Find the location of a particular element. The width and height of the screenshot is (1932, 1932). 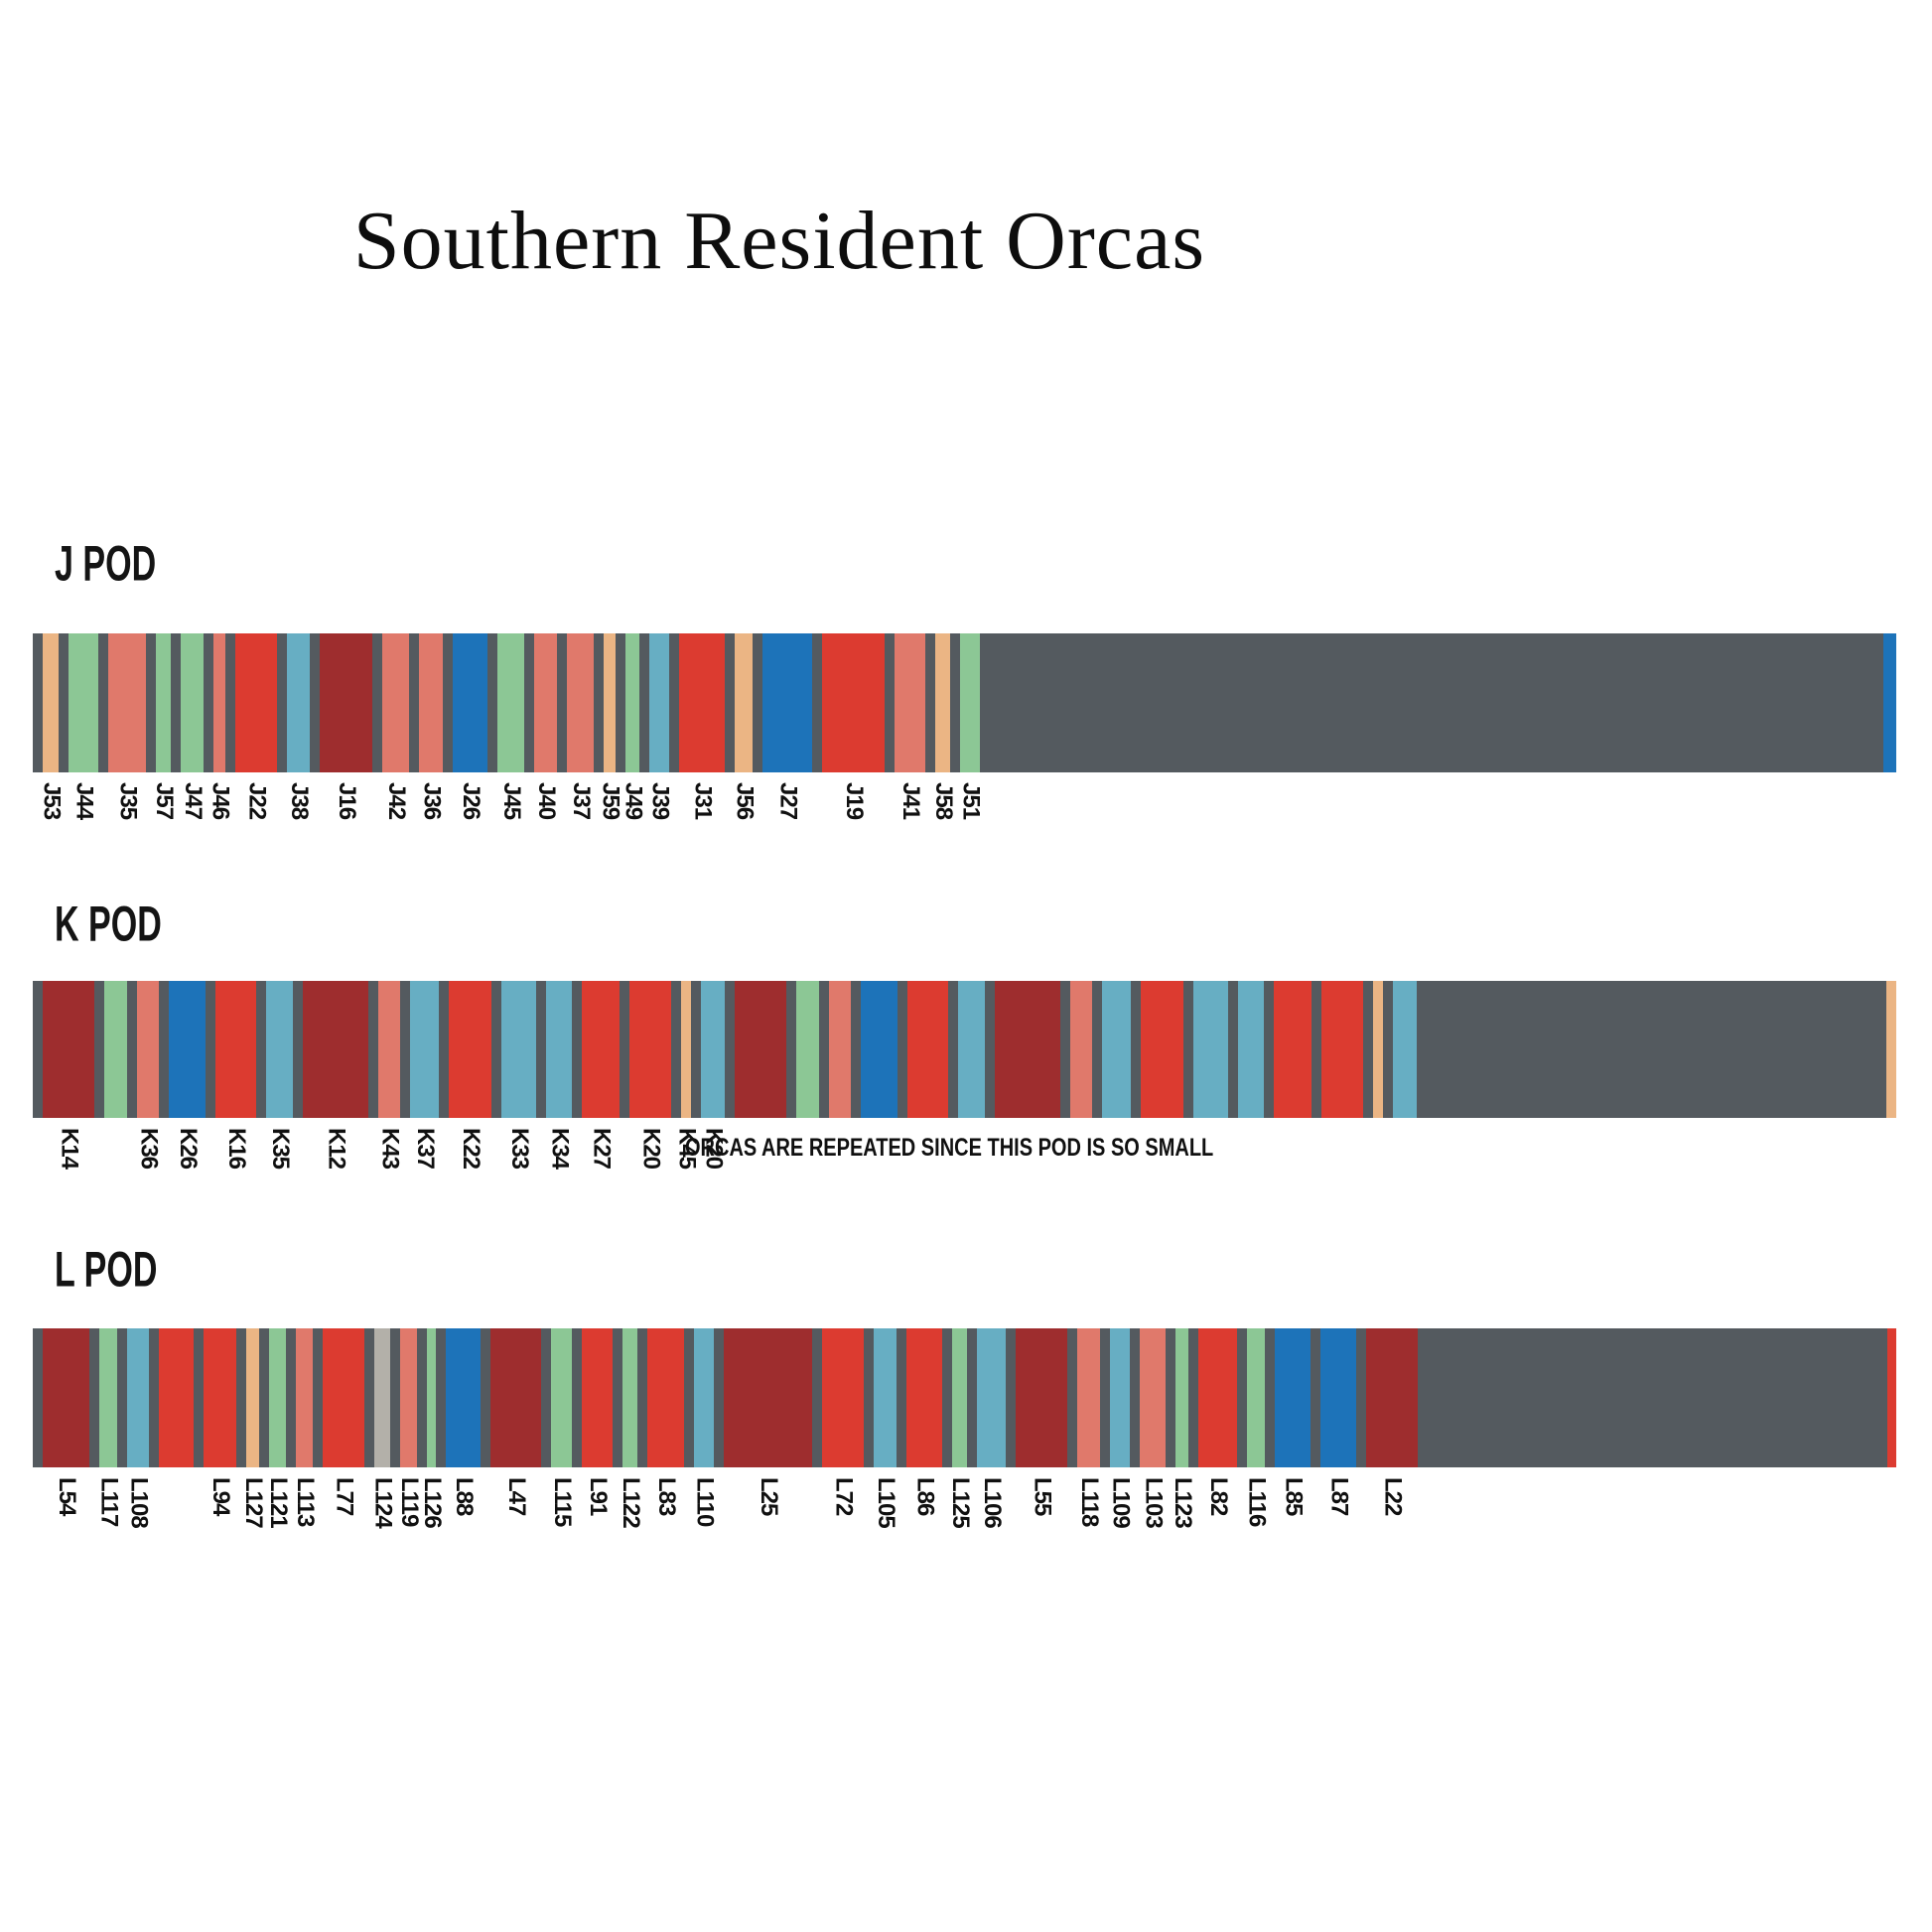

pod-heading-j-label: J POD is located at coordinates (106, 563).